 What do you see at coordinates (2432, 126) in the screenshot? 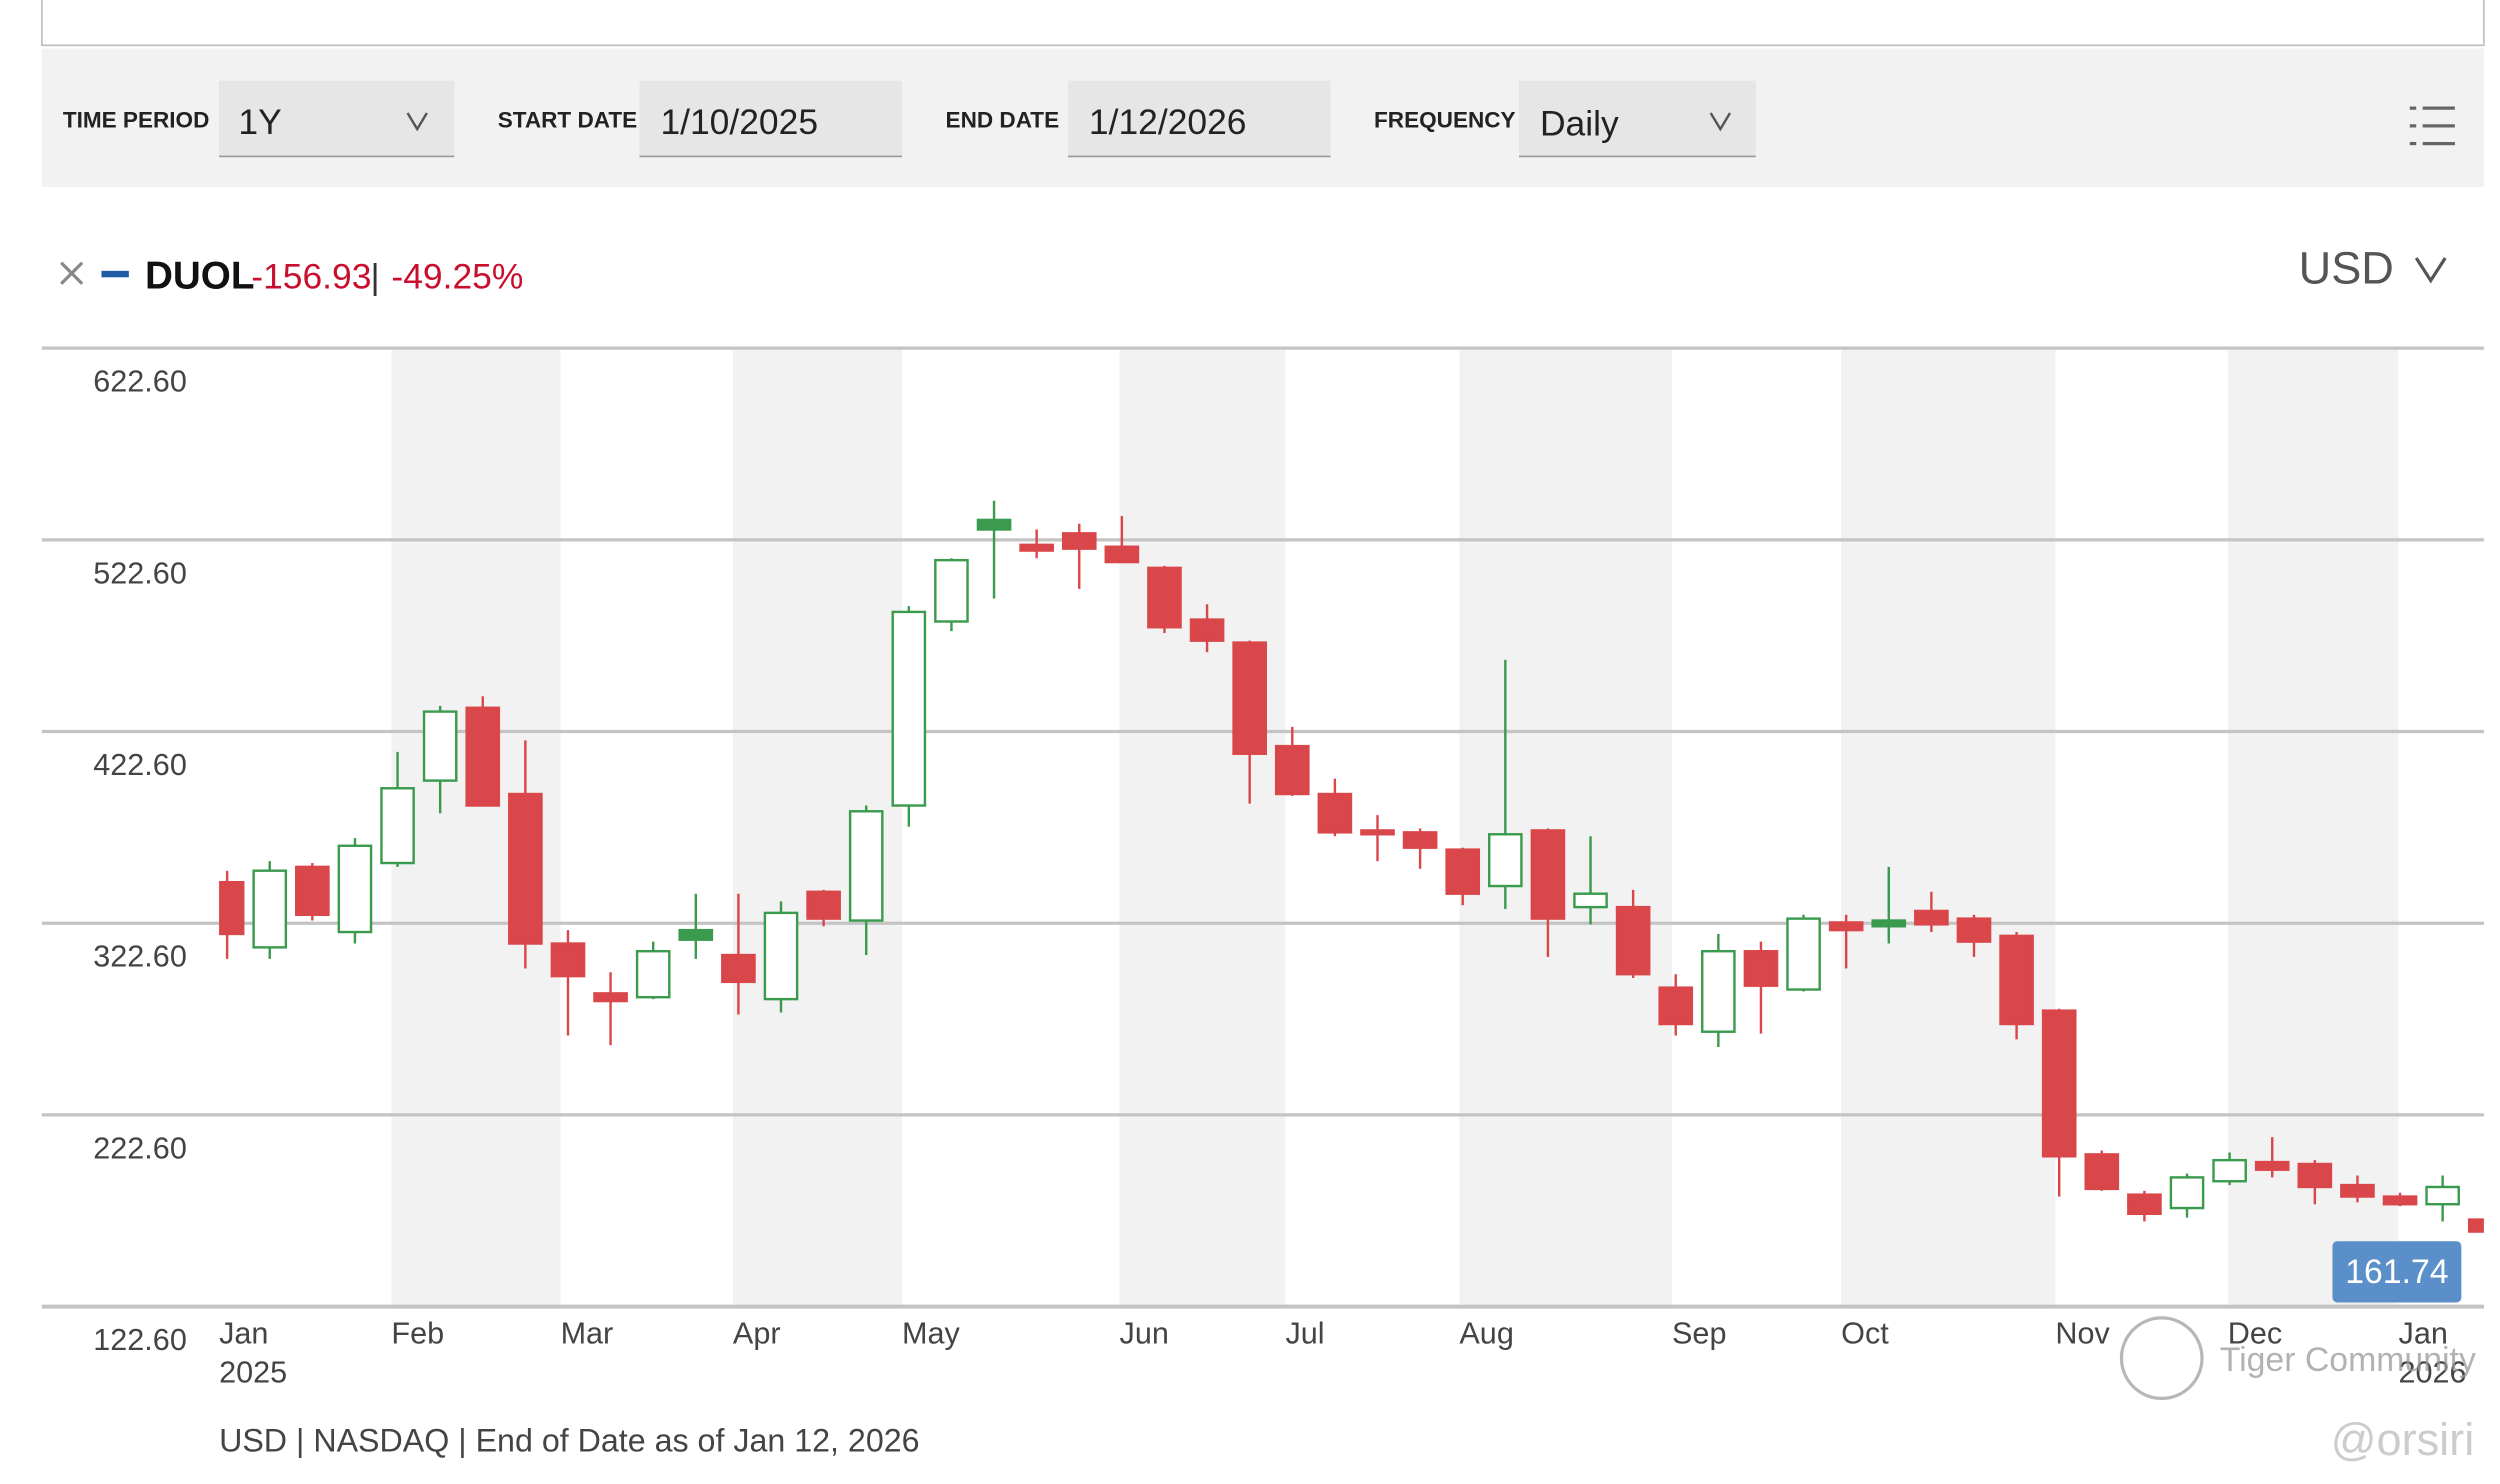
I see `menu-icon` at bounding box center [2432, 126].